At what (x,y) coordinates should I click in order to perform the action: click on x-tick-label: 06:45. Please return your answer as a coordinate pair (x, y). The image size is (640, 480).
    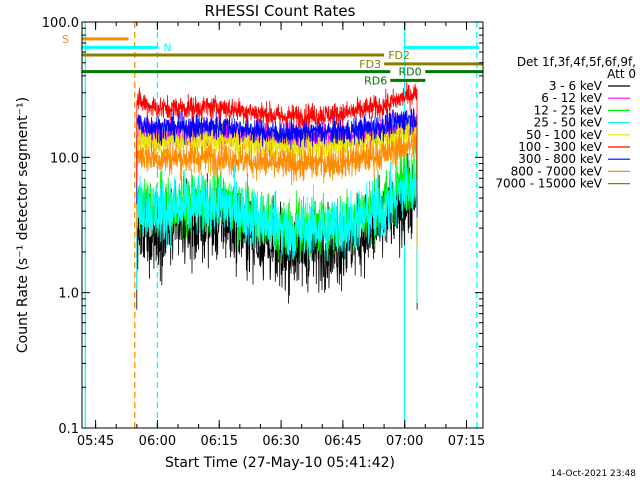
    Looking at the image, I should click on (342, 441).